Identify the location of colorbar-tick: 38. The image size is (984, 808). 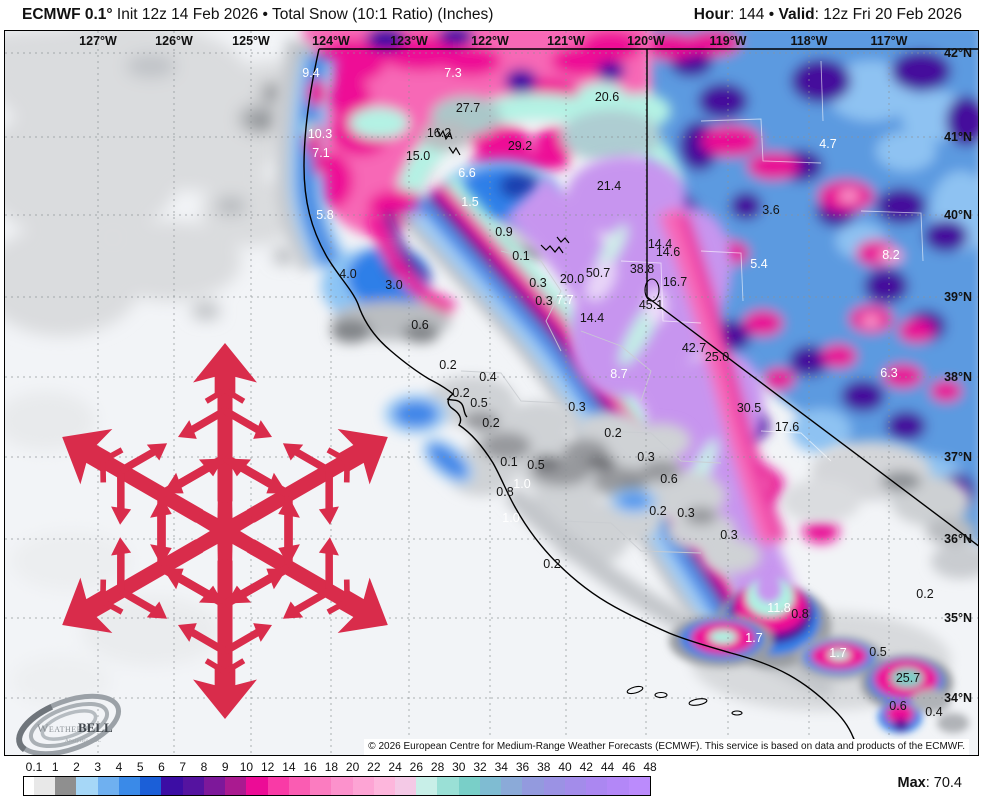
(544, 767).